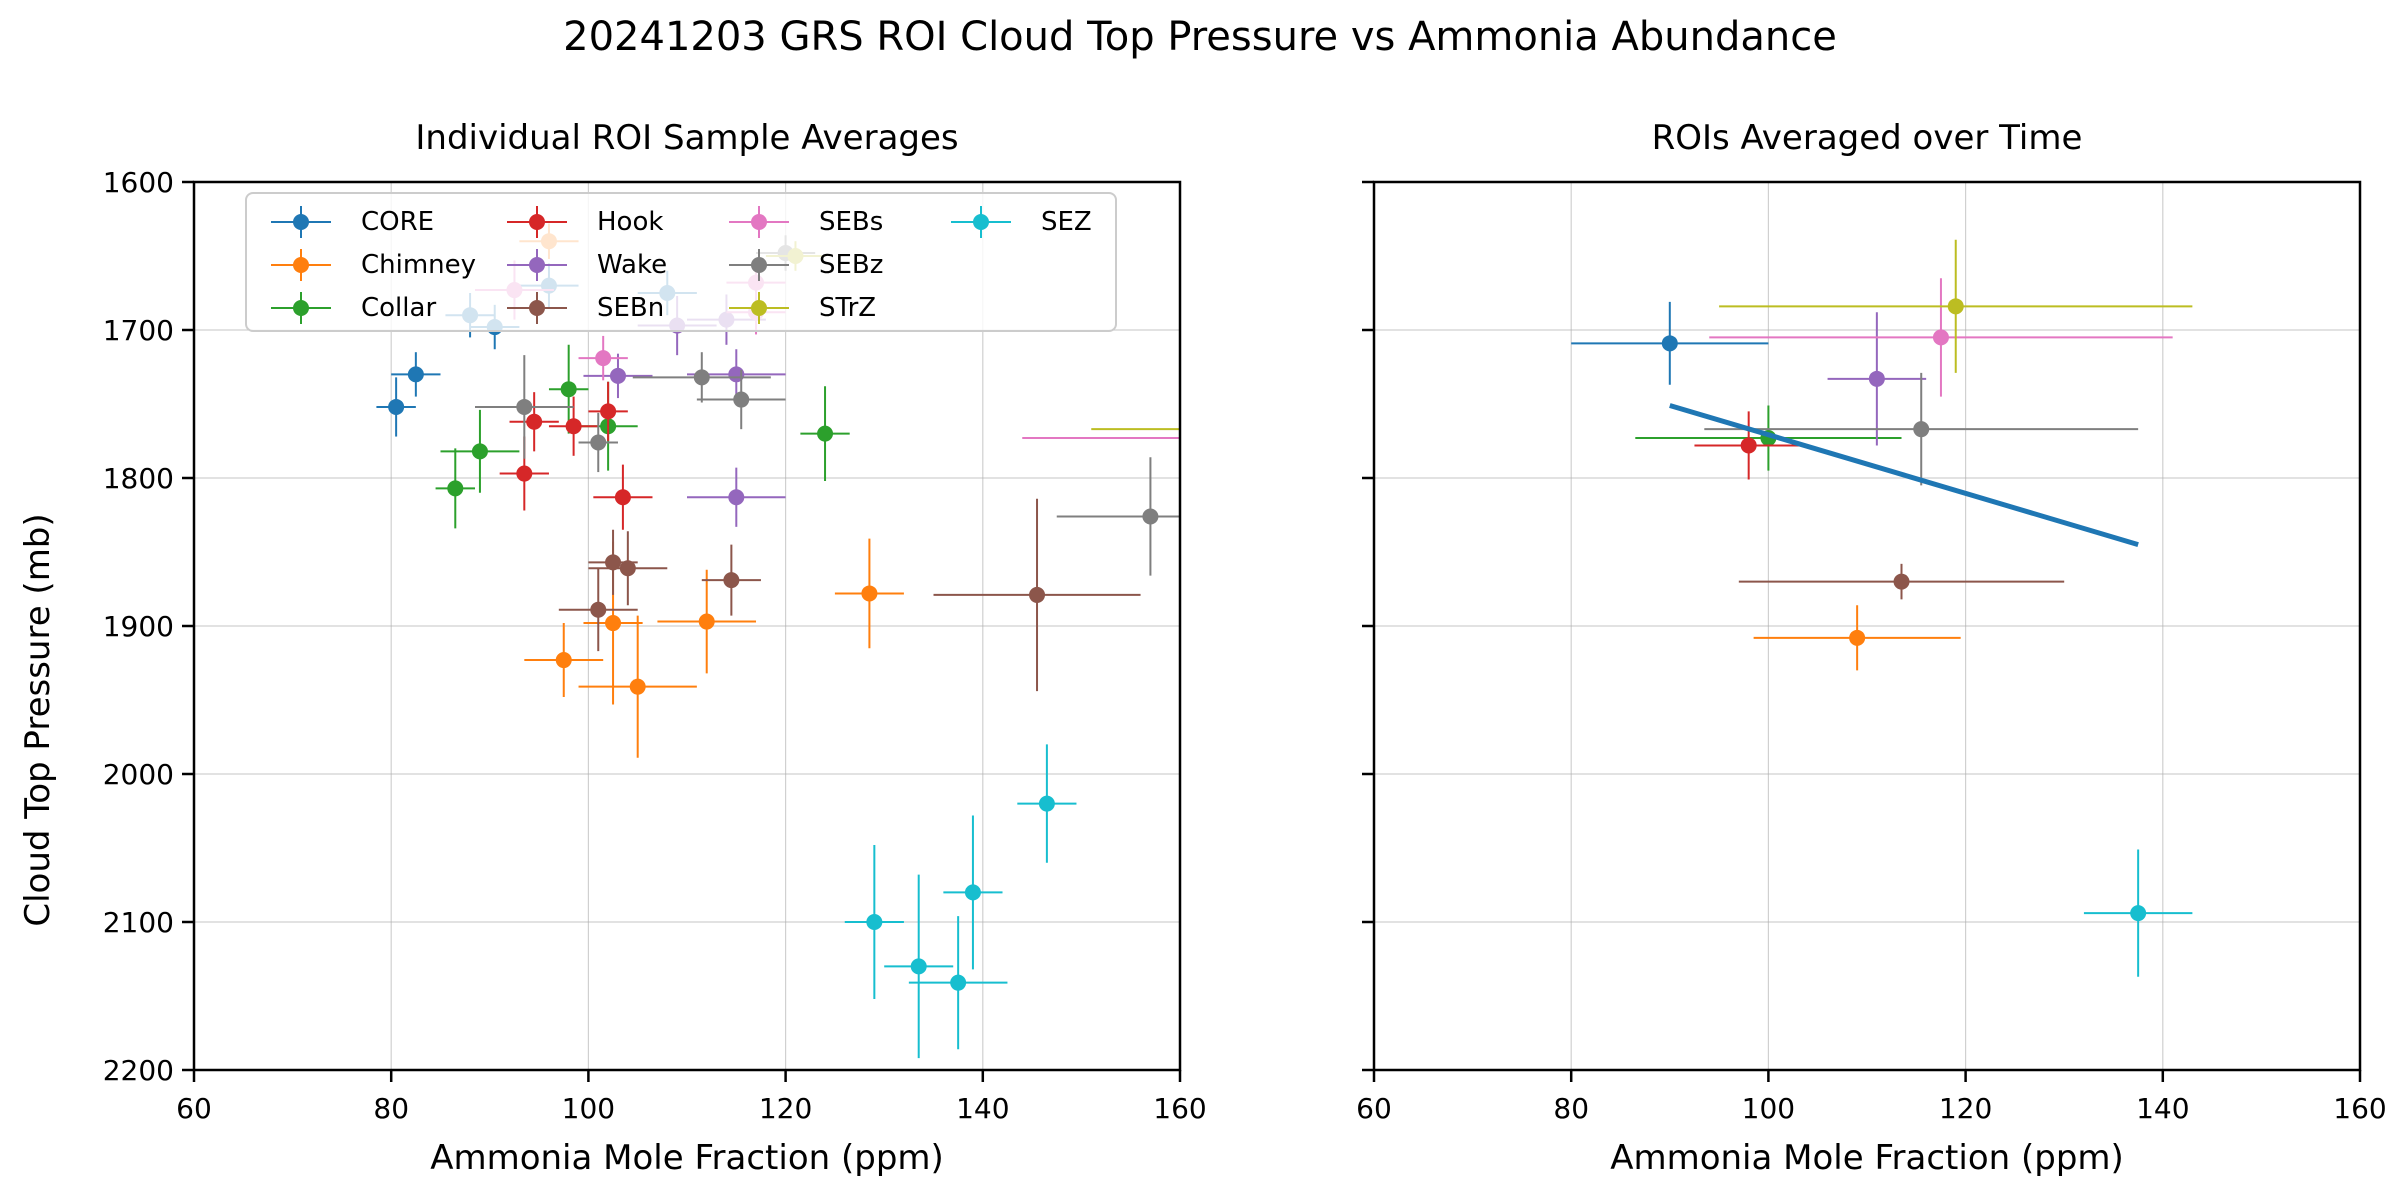  Describe the element at coordinates (632, 265) in the screenshot. I see `legend-label: Wake` at that location.